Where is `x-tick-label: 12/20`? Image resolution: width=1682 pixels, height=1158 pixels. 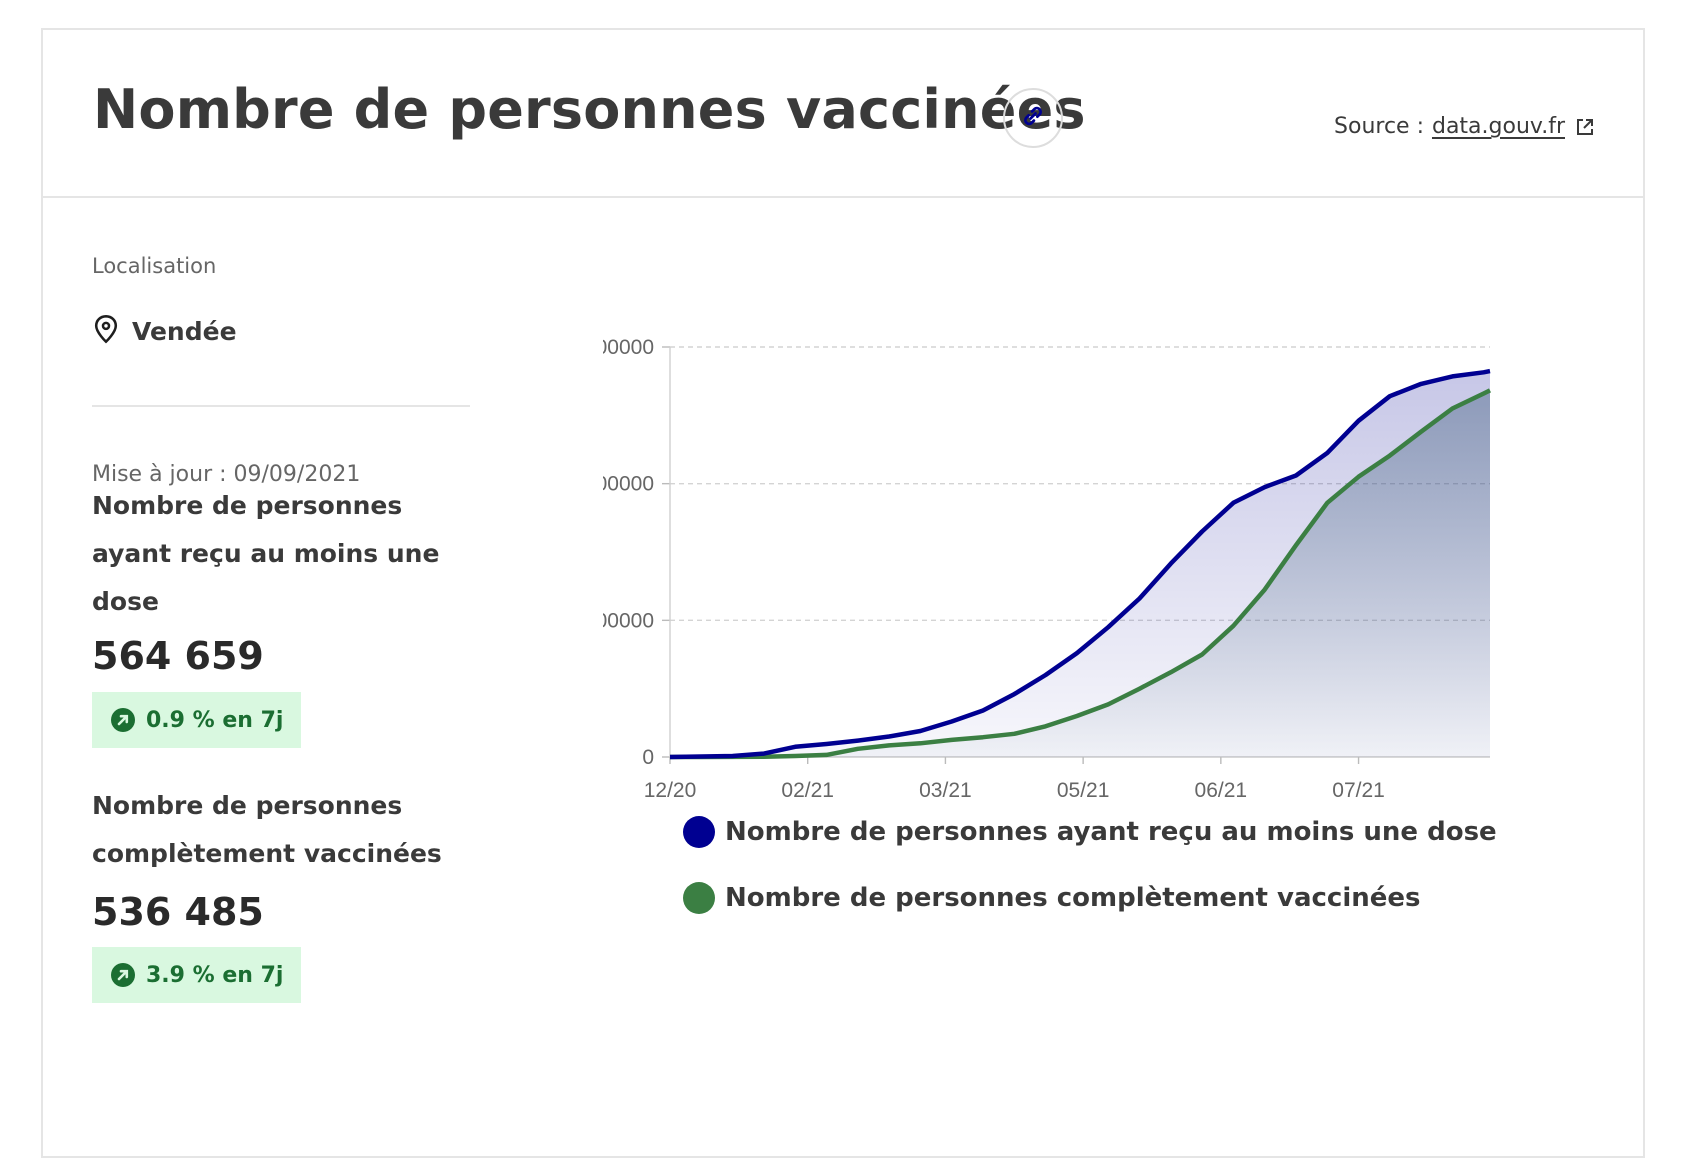
x-tick-label: 12/20 is located at coordinates (670, 790).